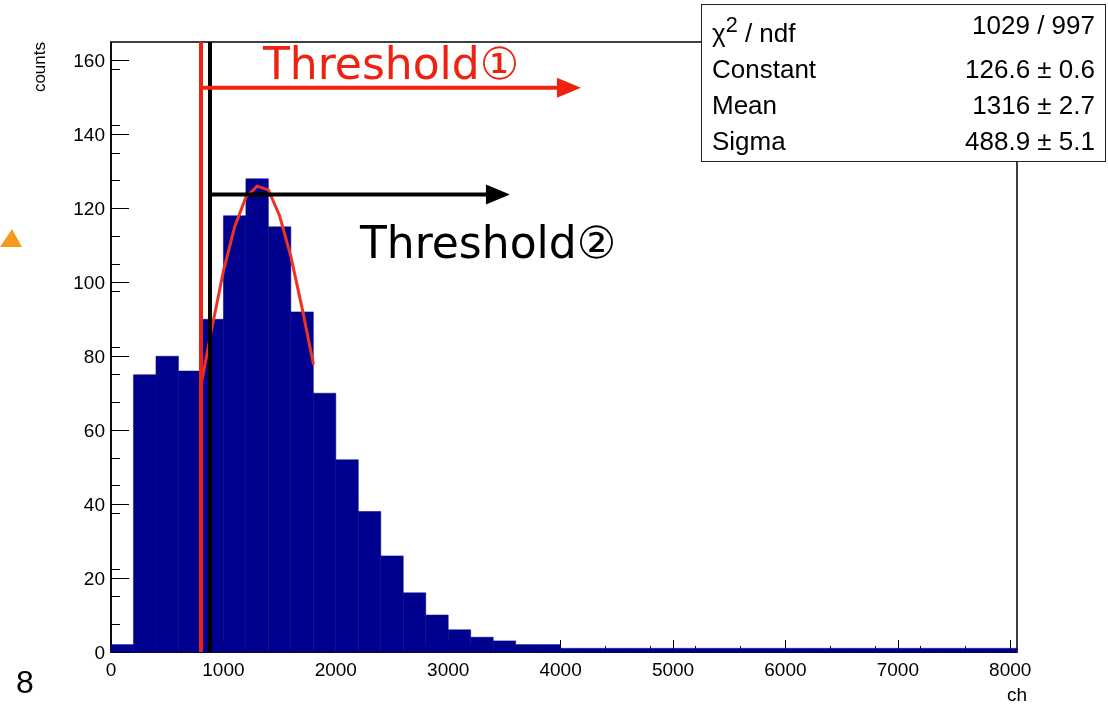 Image resolution: width=1108 pixels, height=708 pixels. Describe the element at coordinates (94, 504) in the screenshot. I see `y-tick-label: 40` at that location.